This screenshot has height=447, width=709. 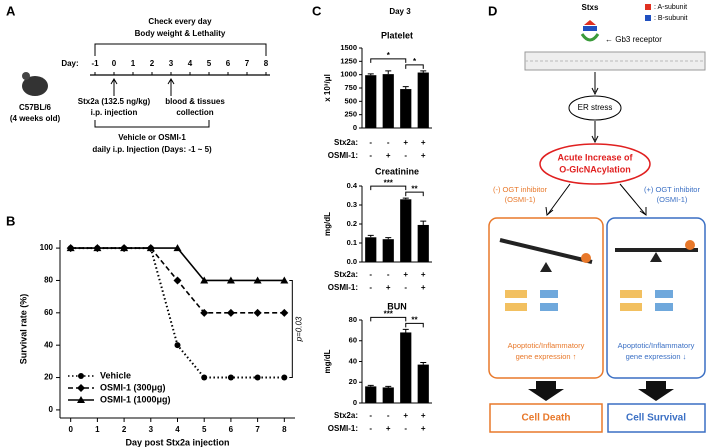 What do you see at coordinates (23, 329) in the screenshot?
I see `y-axis-label: Survival rate (%)` at bounding box center [23, 329].